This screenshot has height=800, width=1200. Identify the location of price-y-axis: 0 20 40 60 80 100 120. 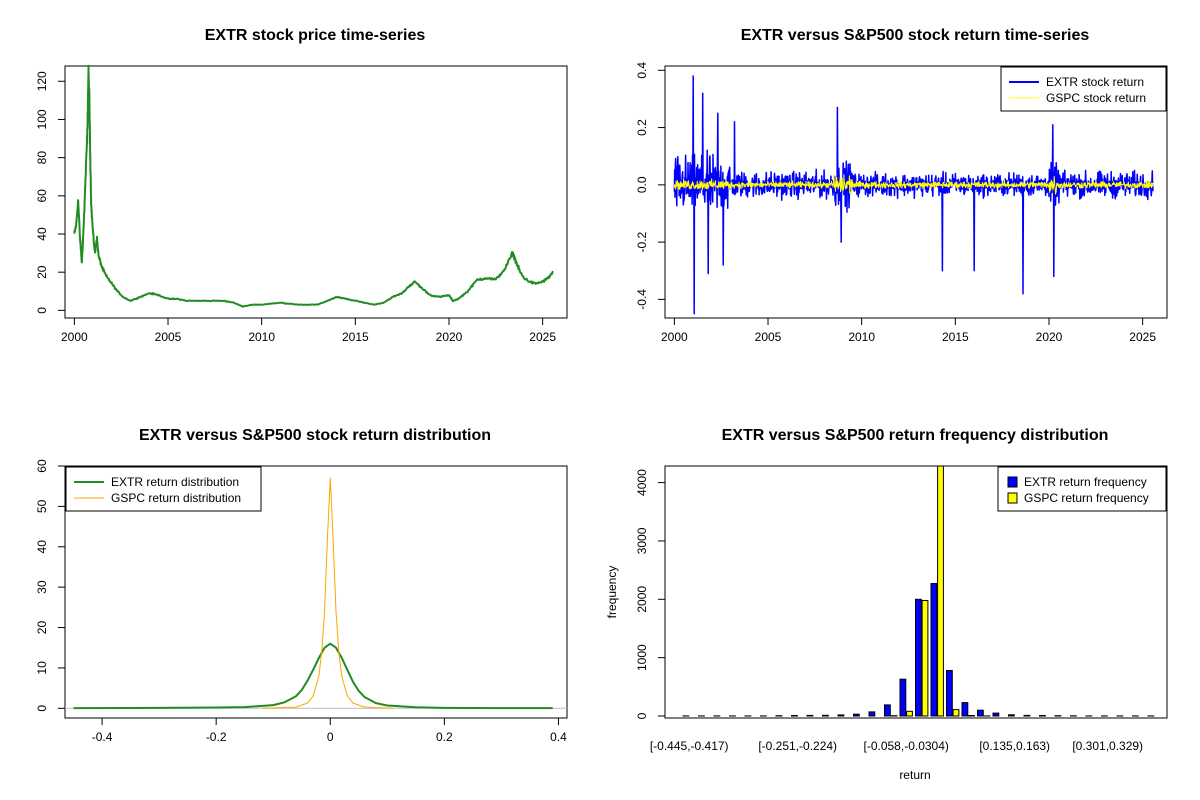
(50, 192).